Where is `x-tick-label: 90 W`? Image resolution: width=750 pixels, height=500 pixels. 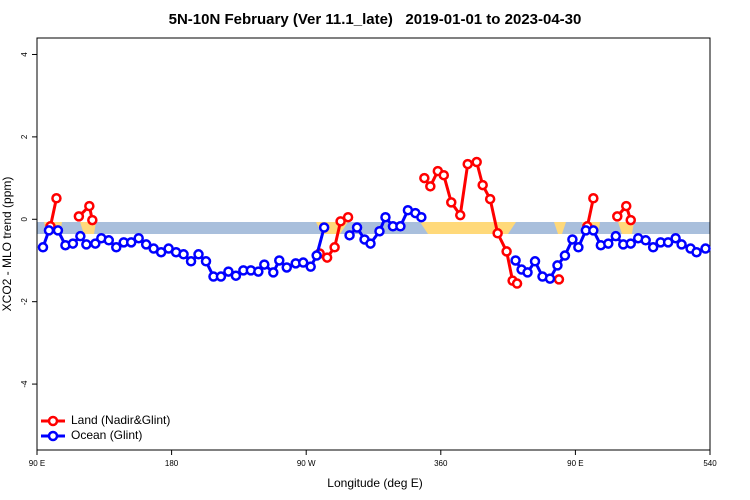 x-tick-label: 90 W is located at coordinates (306, 463).